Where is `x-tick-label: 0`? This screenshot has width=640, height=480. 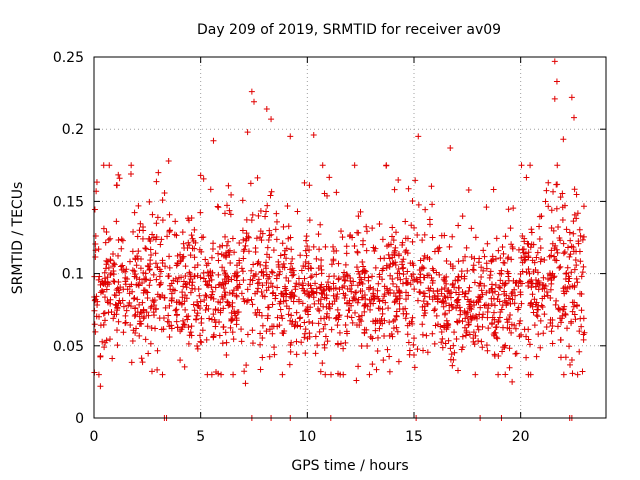
x-tick-label: 0 is located at coordinates (94, 437).